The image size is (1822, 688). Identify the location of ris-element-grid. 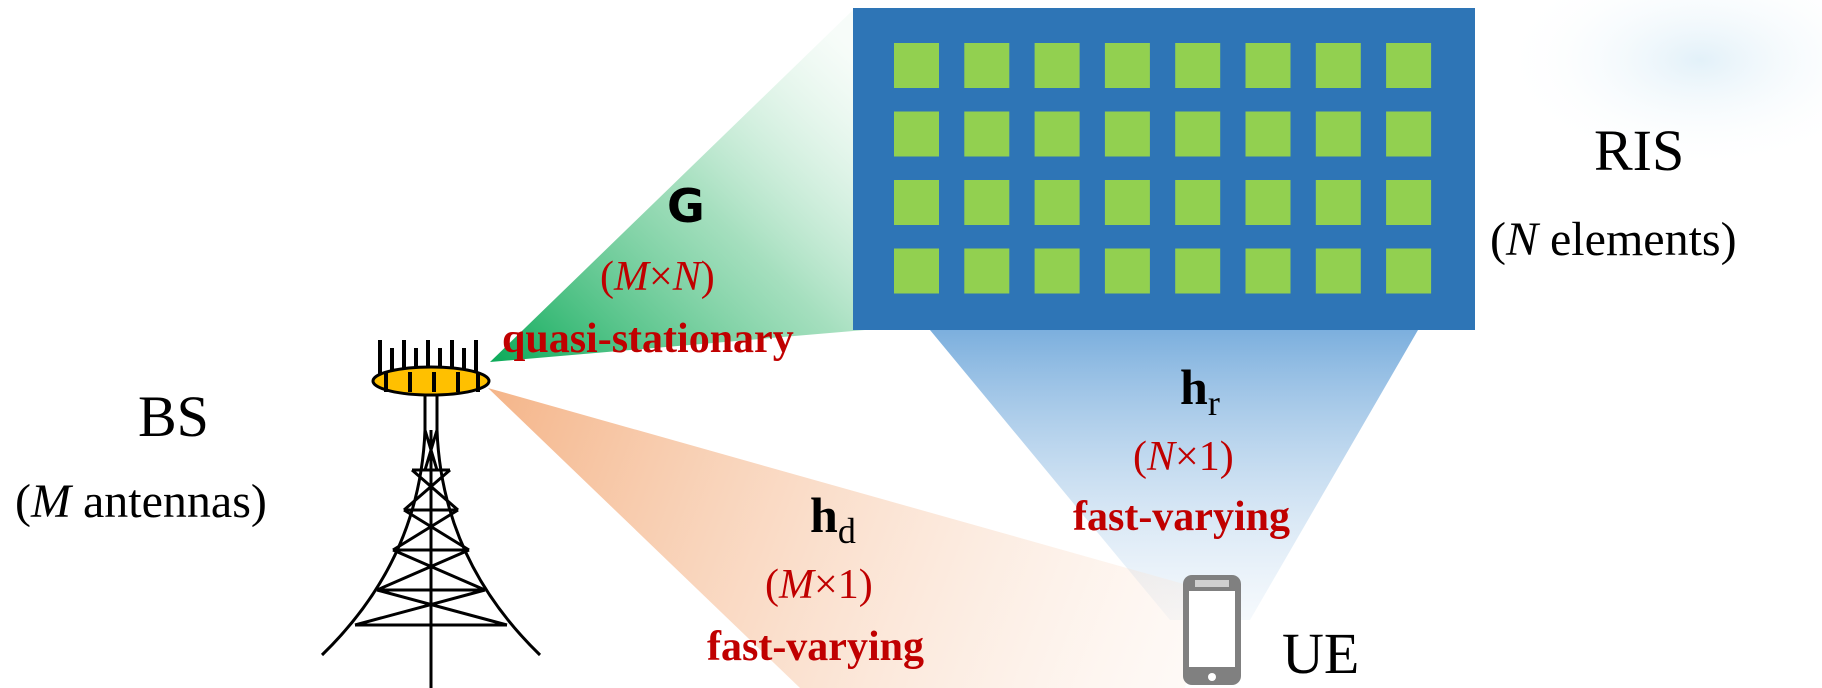
(1163, 168).